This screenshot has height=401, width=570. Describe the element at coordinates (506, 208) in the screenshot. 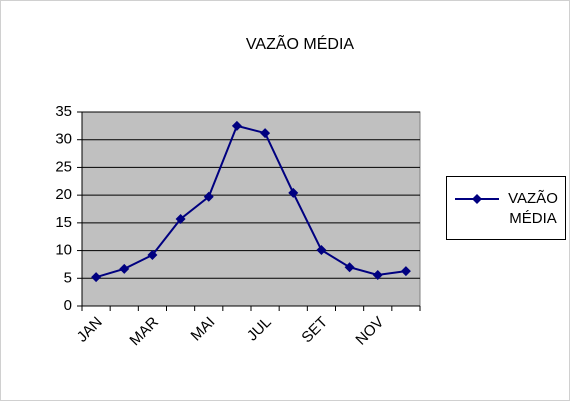

I see `legend: VAZÃO MÉDIA` at that location.